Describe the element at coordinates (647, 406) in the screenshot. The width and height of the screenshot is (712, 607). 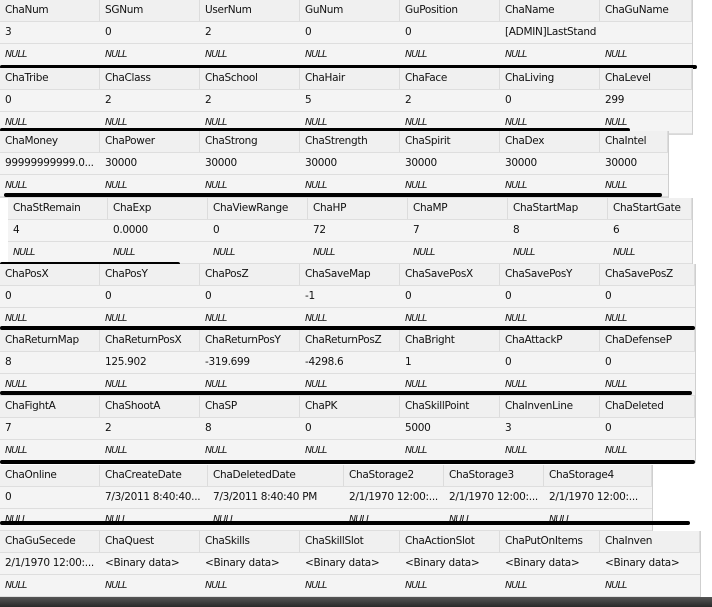
I see `column-header: ChaDeleted` at that location.